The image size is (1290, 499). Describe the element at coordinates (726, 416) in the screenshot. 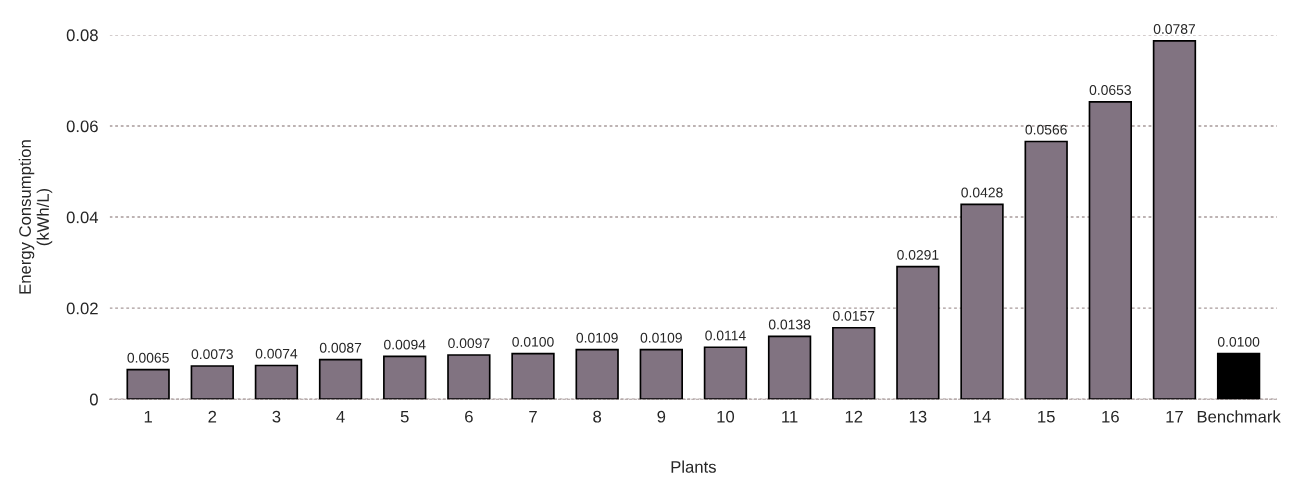

I see `x-tick-label: 10` at that location.